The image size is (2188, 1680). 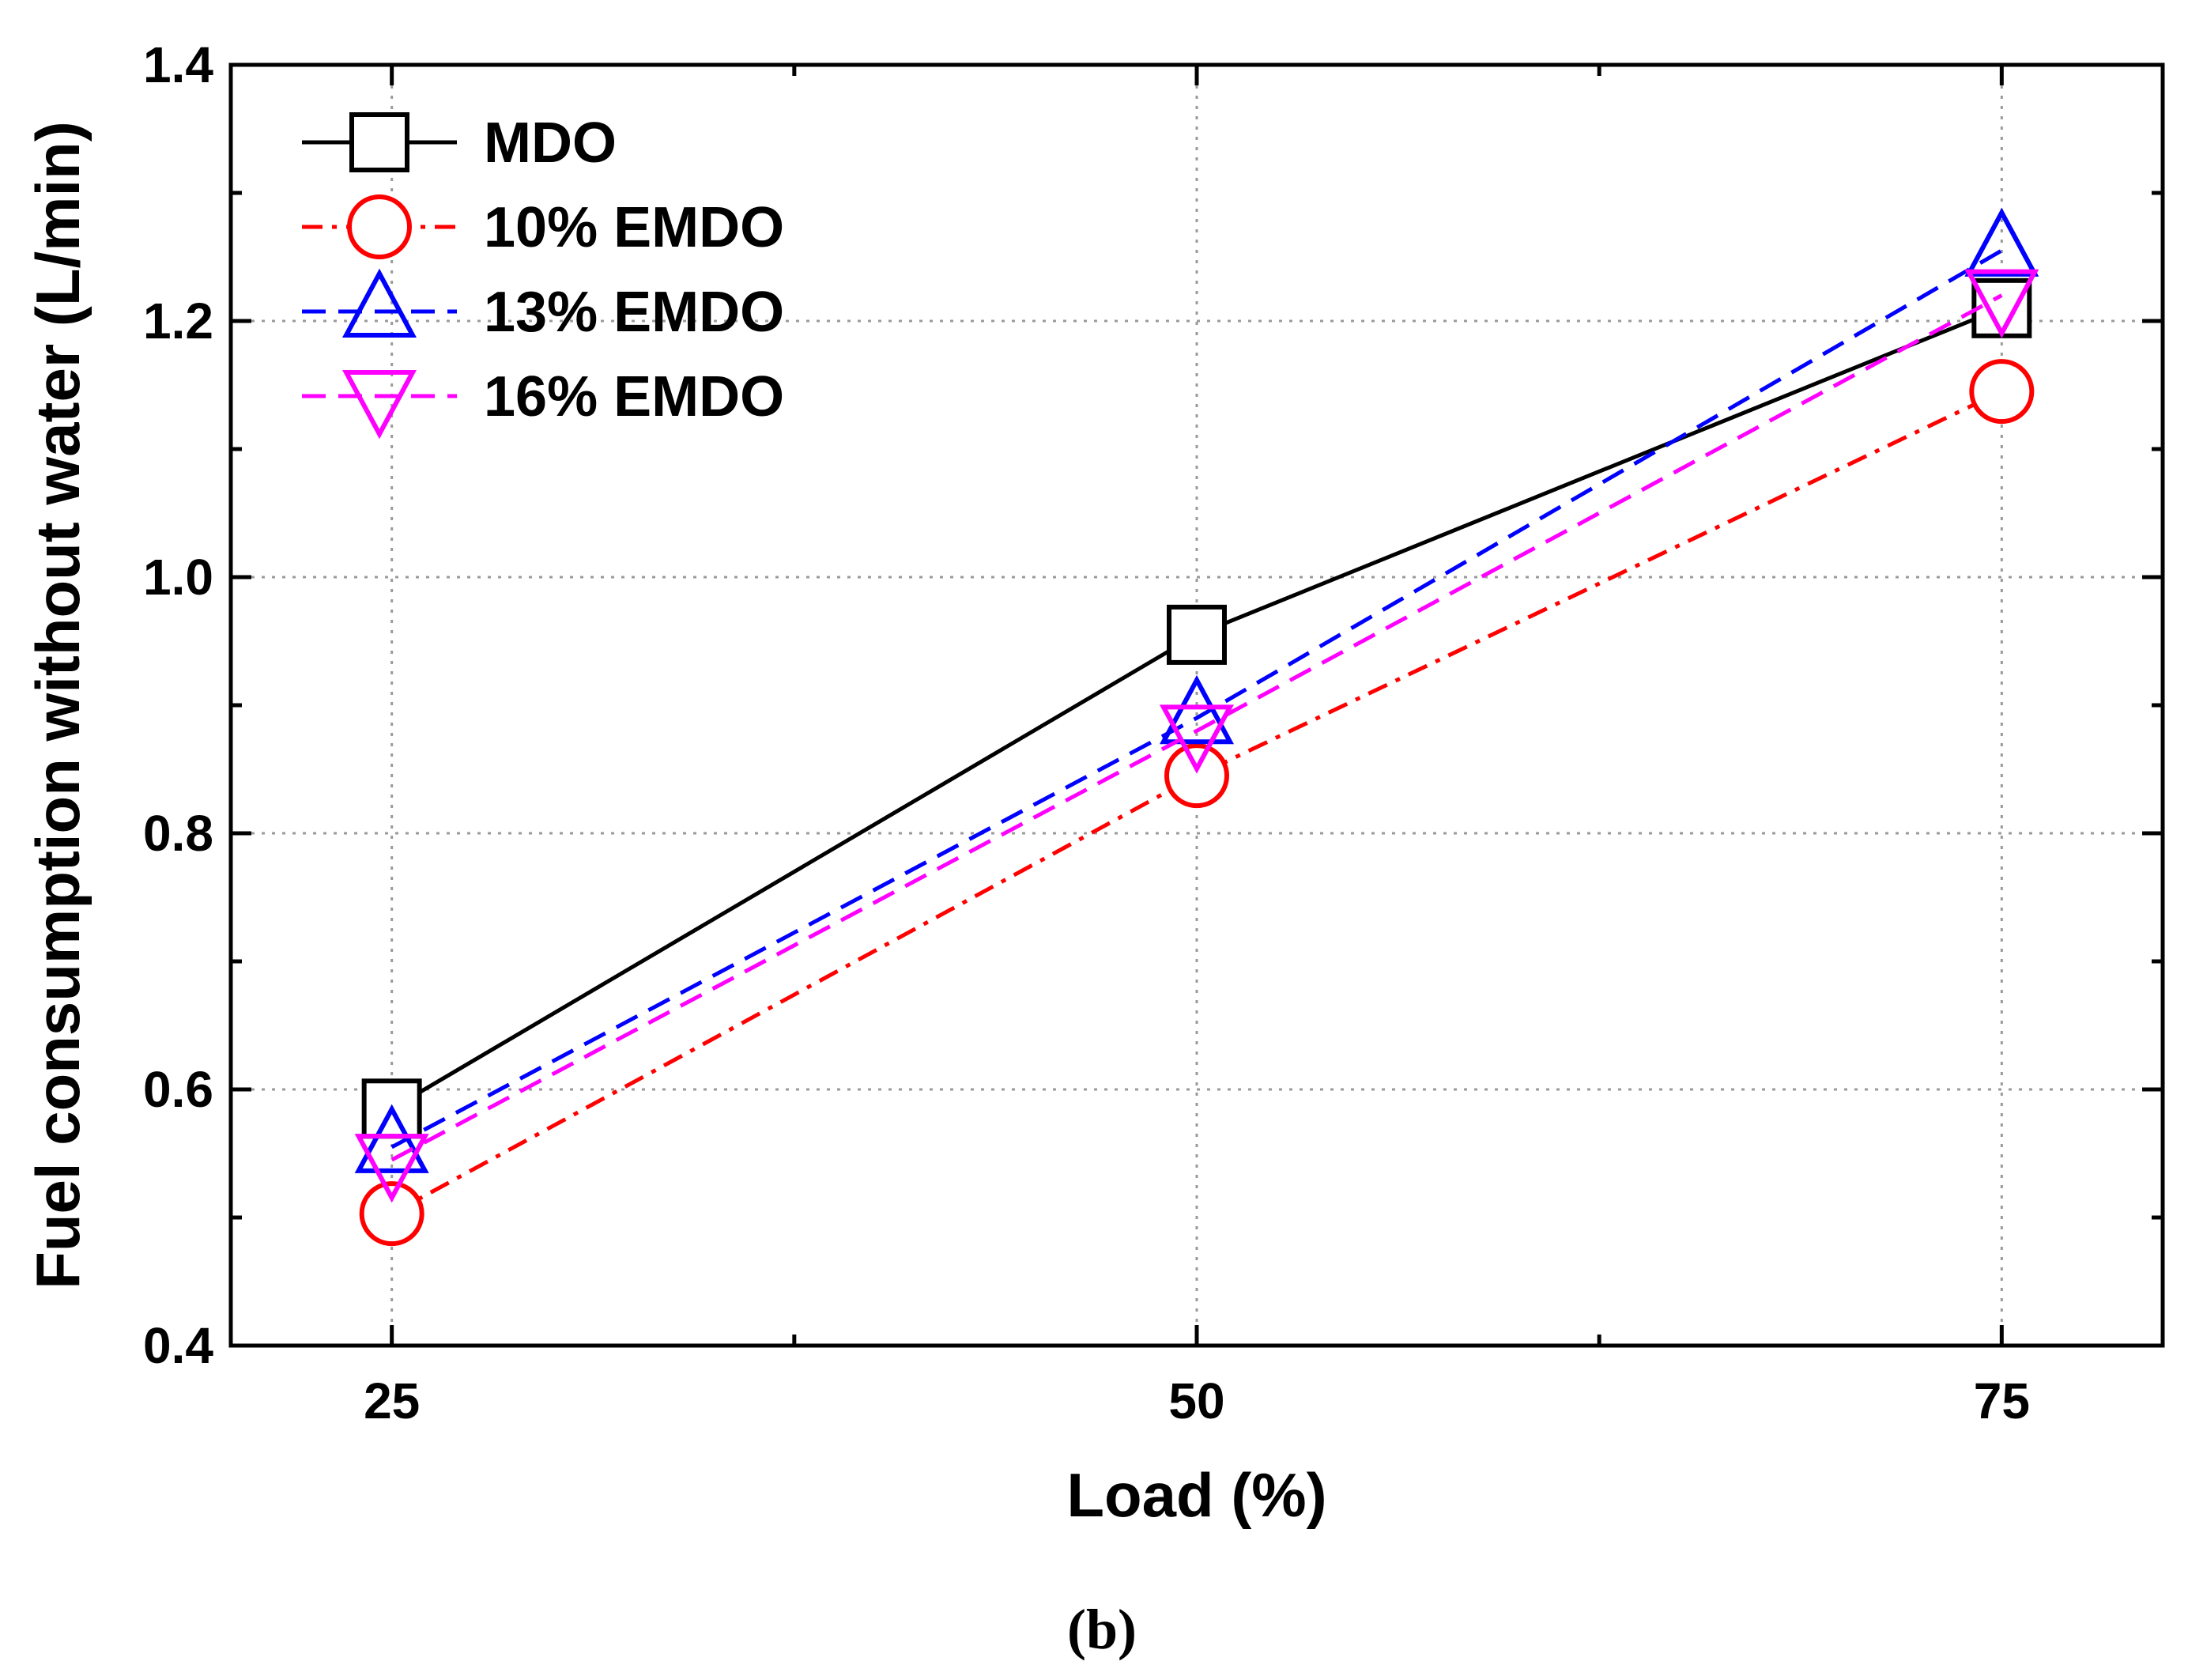 I want to click on legend-entry: 13% EMDO, so click(x=543, y=306).